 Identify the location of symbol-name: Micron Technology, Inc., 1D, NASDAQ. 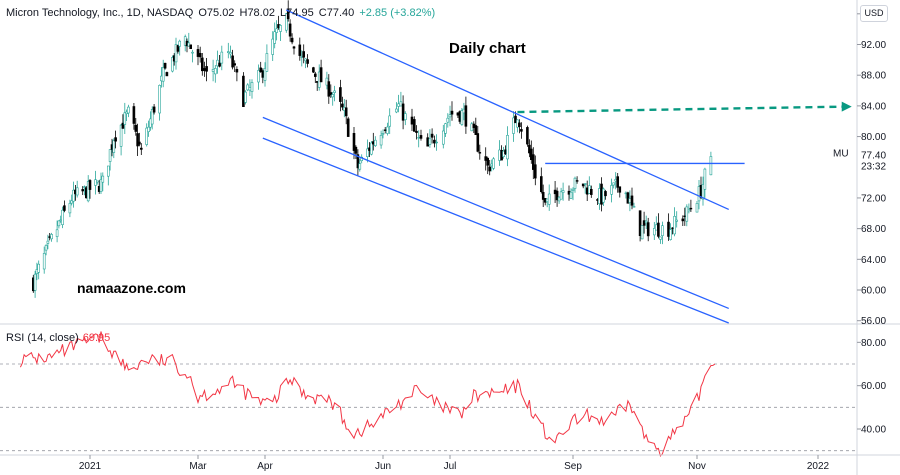
(100, 13).